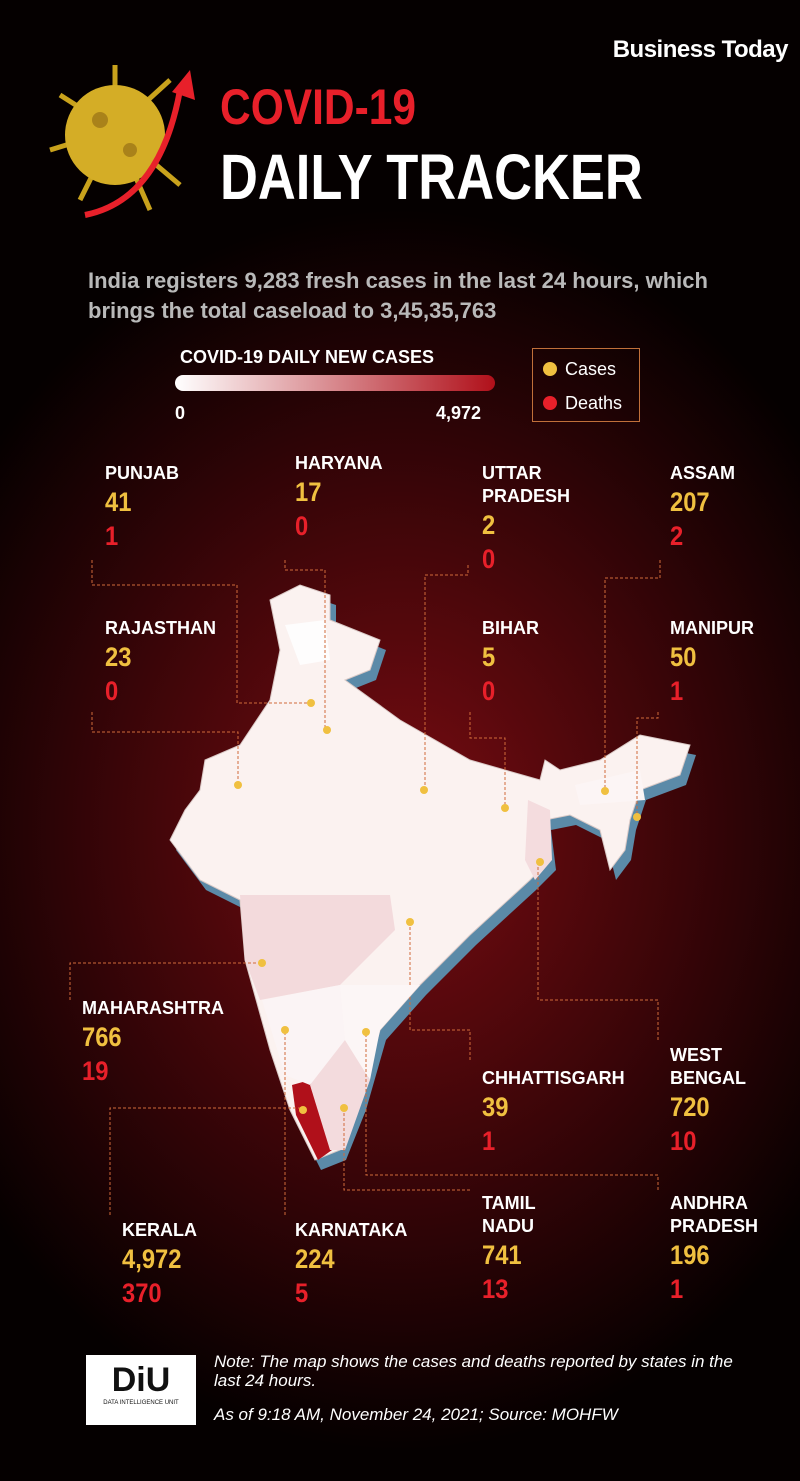 The height and width of the screenshot is (1481, 800). What do you see at coordinates (510, 628) in the screenshot?
I see `state-name: BIHAR` at bounding box center [510, 628].